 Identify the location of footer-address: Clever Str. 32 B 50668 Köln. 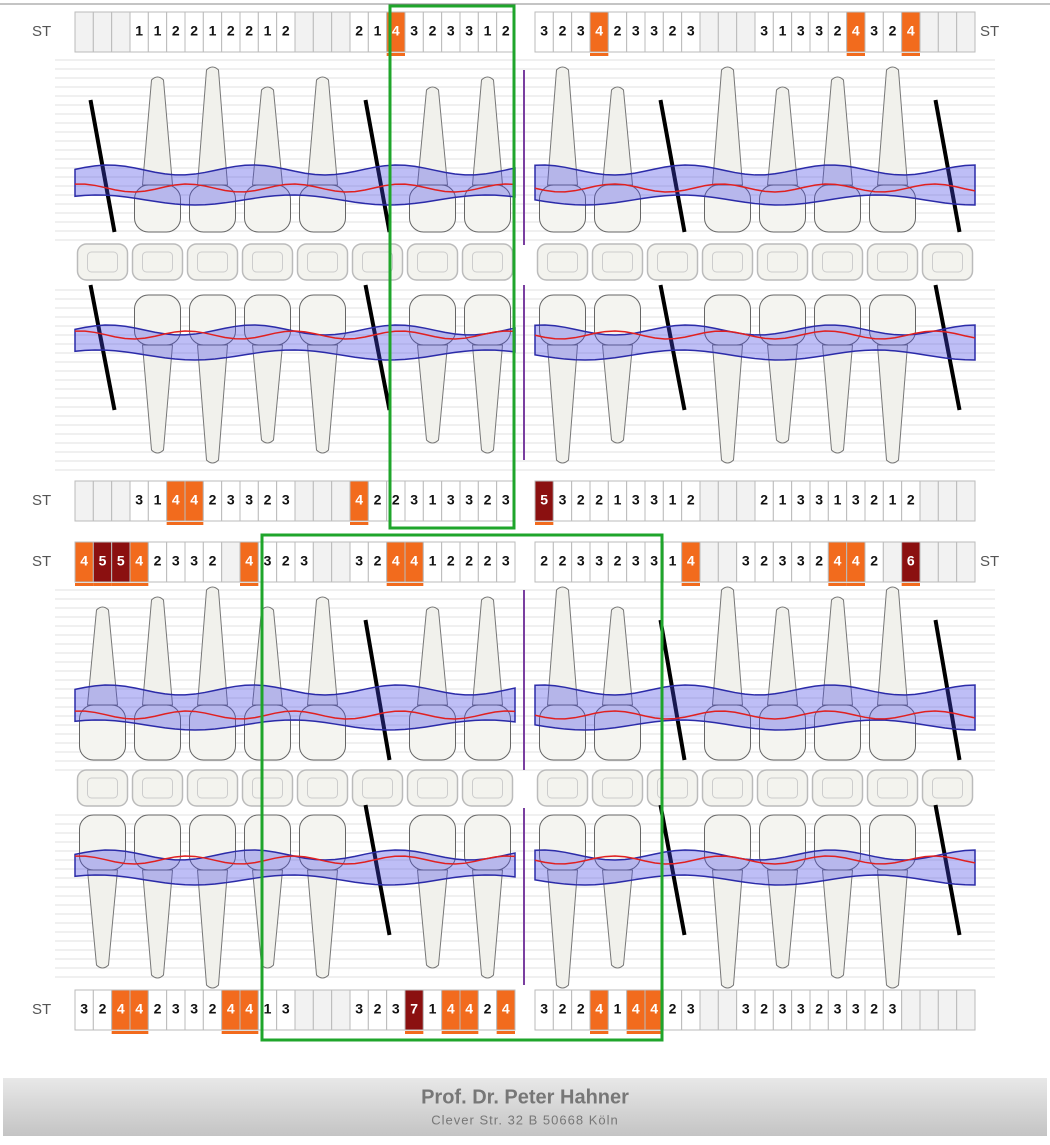
(524, 1119).